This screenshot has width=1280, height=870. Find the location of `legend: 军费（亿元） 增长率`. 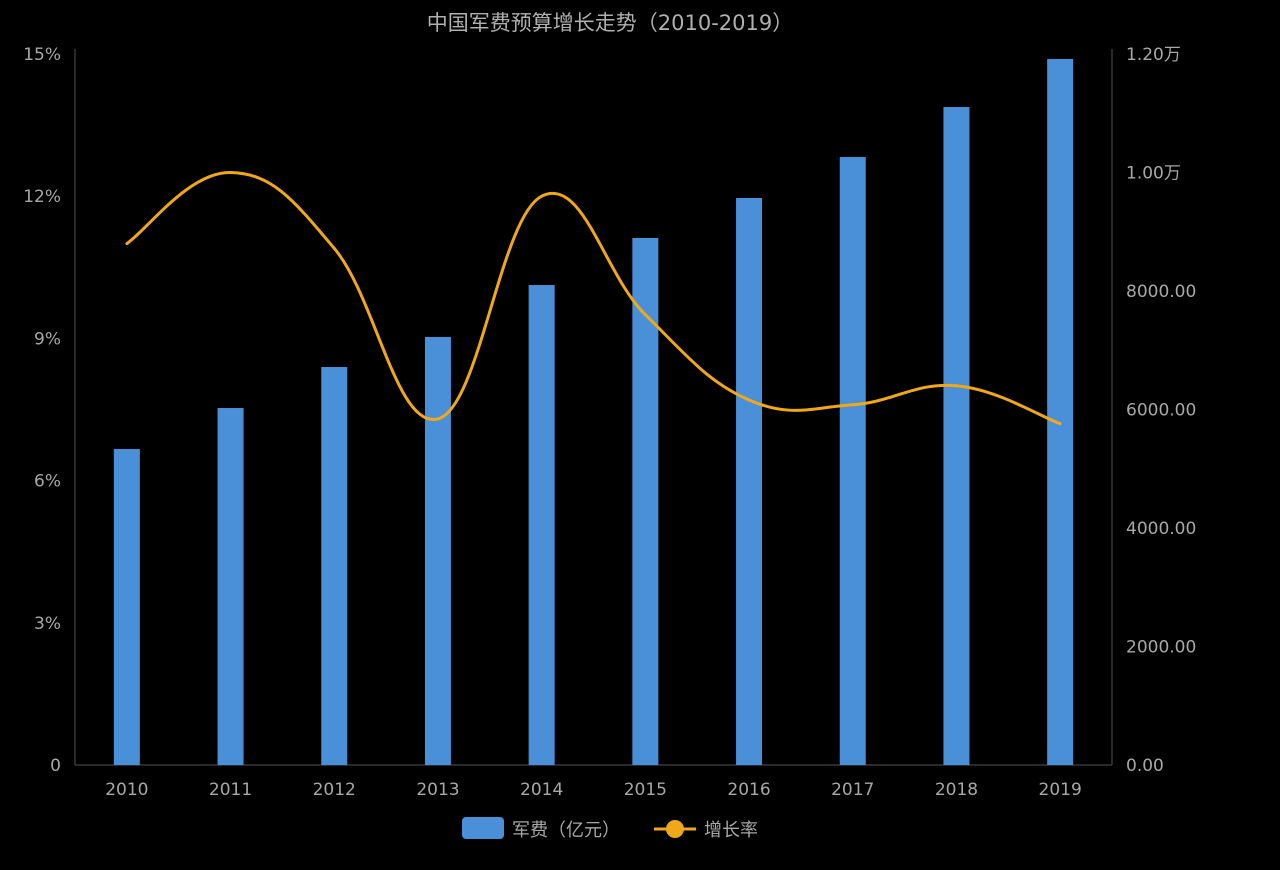

legend: 军费（亿元） 增长率 is located at coordinates (610, 829).